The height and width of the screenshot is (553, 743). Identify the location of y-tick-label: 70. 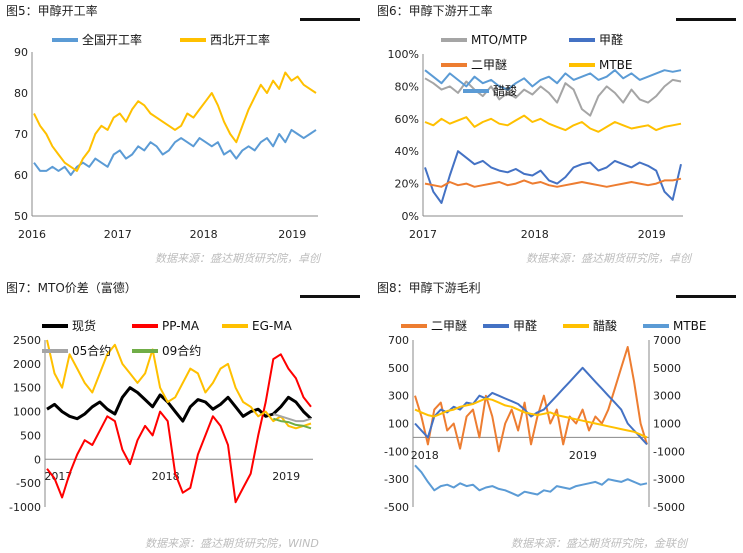
(21, 134).